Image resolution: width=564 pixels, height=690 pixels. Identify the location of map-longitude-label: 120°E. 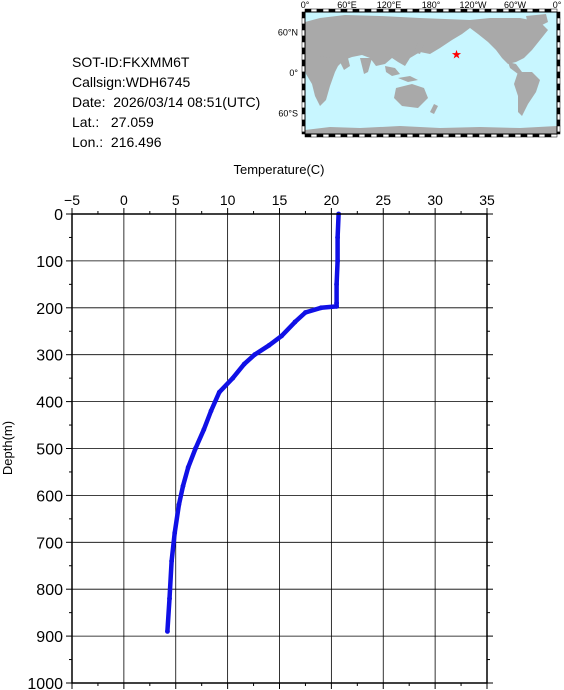
(389, 5).